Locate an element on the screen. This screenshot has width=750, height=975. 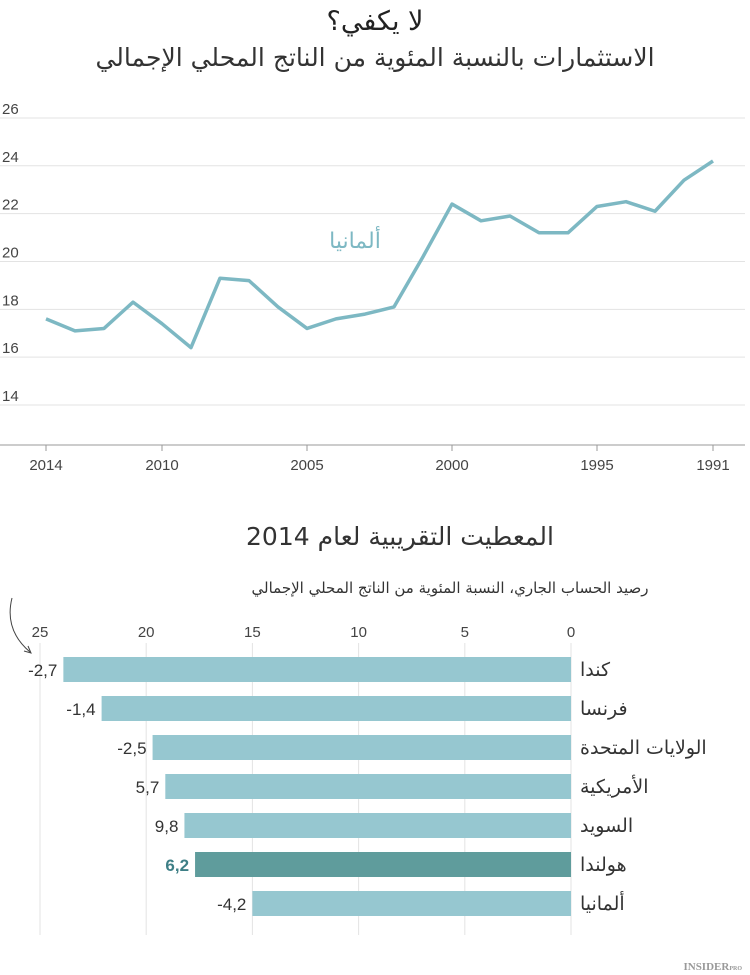
bar-value-label: -1,4 is located at coordinates (80, 709).